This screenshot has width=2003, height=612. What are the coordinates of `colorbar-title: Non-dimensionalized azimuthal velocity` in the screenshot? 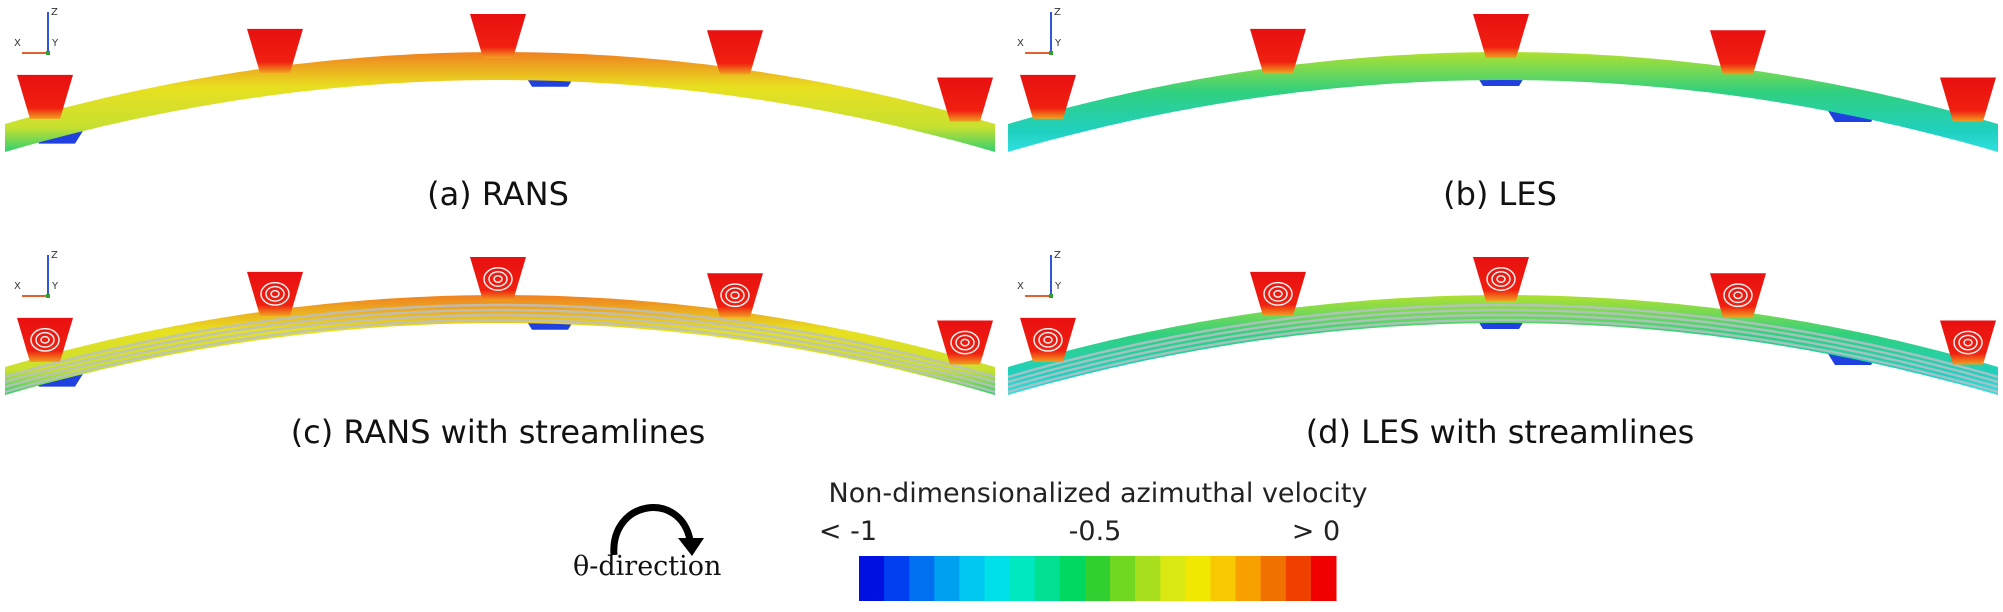 It's located at (1098, 493).